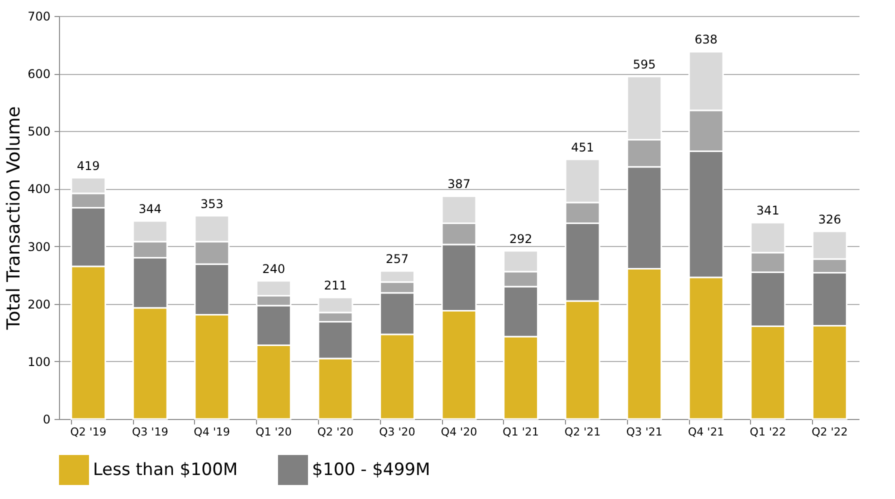 This screenshot has width=895, height=499. I want to click on y-tick-label: 0, so click(46, 419).